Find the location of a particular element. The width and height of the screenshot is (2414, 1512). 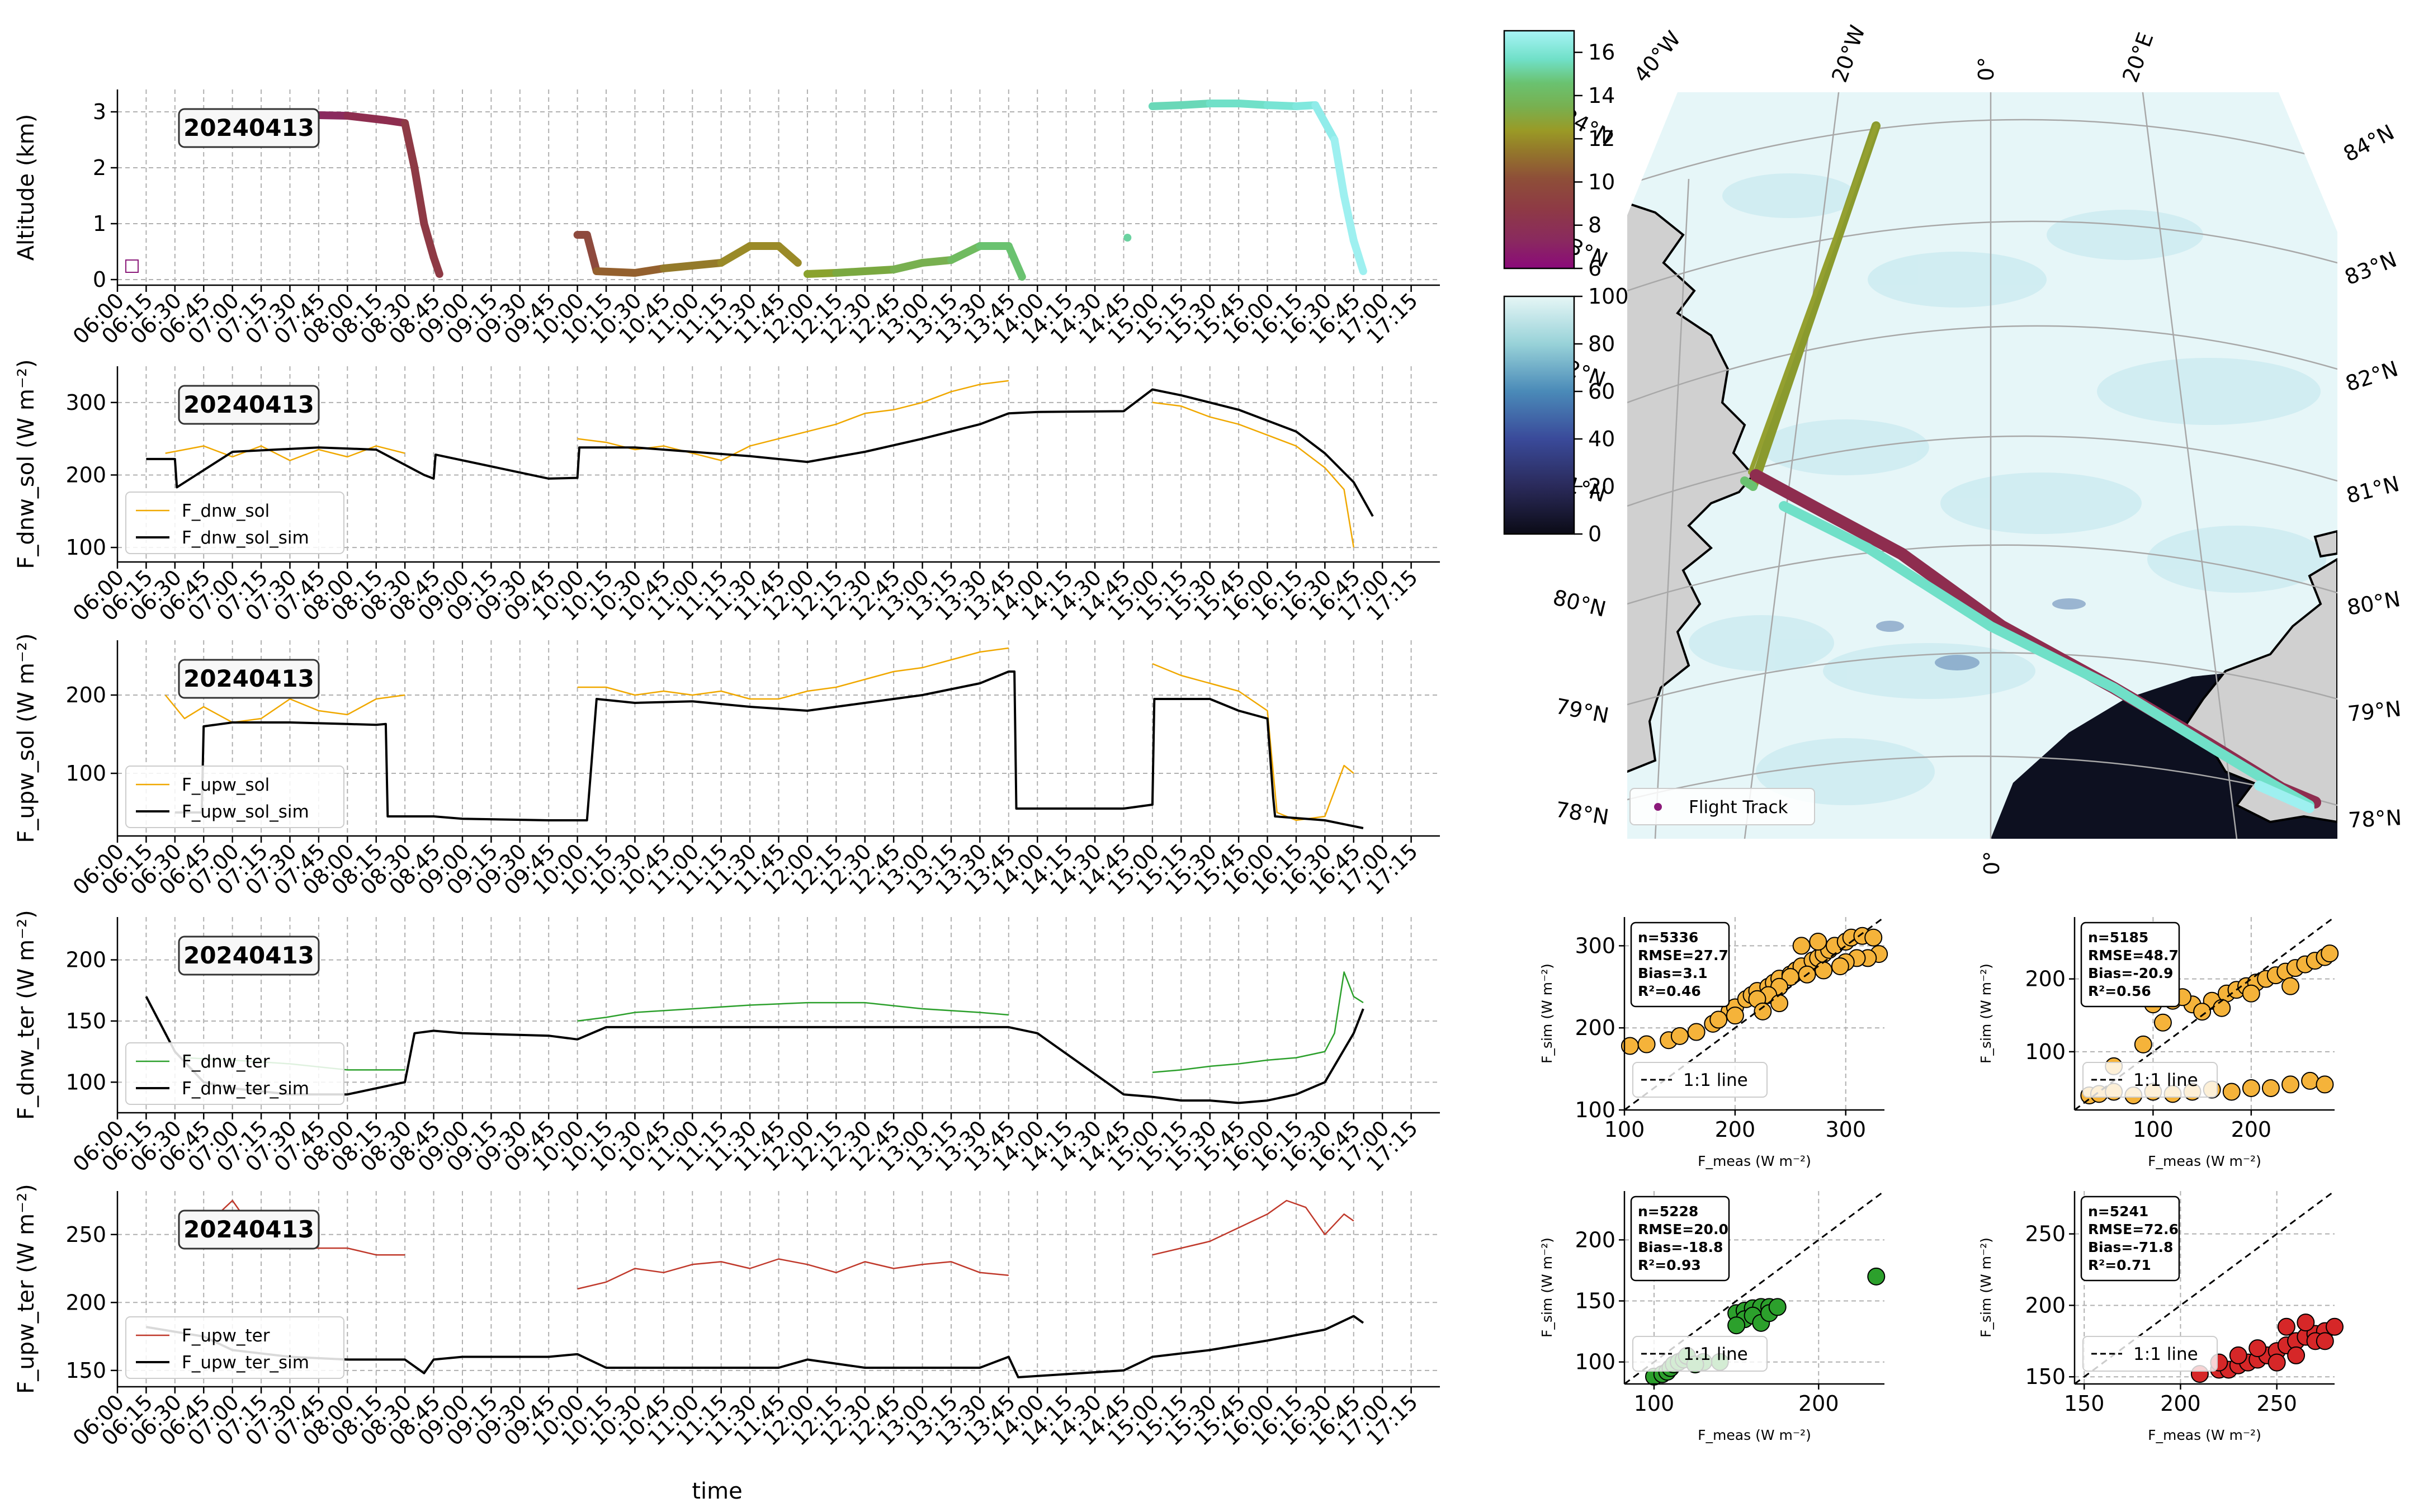

y-axis-label: F_upw_ter (W m⁻²) is located at coordinates (26, 1289).